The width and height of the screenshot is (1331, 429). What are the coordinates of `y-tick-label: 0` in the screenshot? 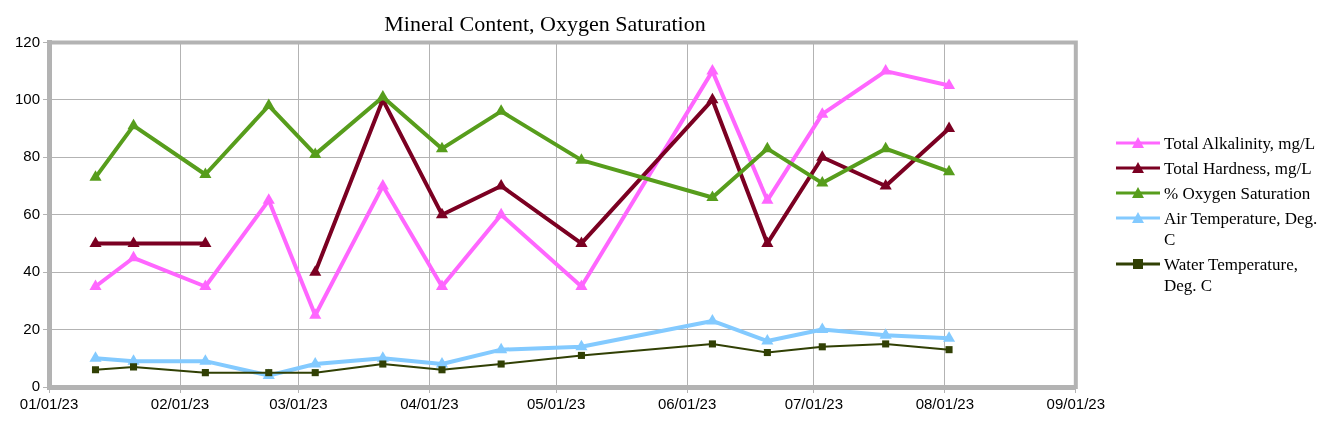 It's located at (36, 386).